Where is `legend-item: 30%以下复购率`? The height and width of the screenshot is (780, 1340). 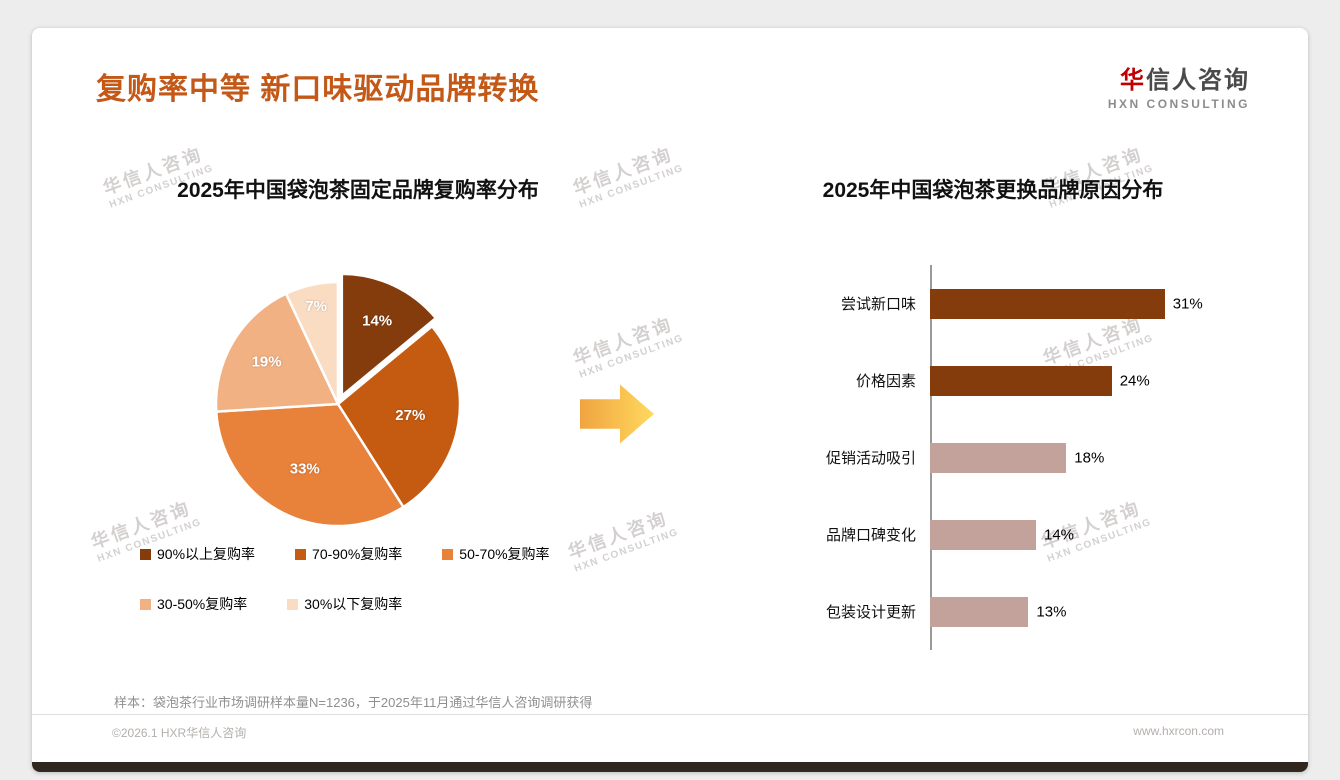 legend-item: 30%以下复购率 is located at coordinates (344, 604).